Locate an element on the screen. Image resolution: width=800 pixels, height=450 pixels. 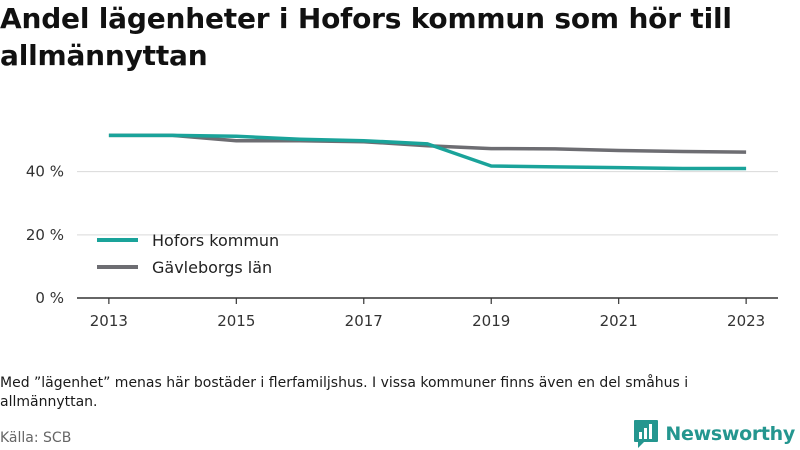
logo-text: Newsworthy is located at coordinates (730, 434).